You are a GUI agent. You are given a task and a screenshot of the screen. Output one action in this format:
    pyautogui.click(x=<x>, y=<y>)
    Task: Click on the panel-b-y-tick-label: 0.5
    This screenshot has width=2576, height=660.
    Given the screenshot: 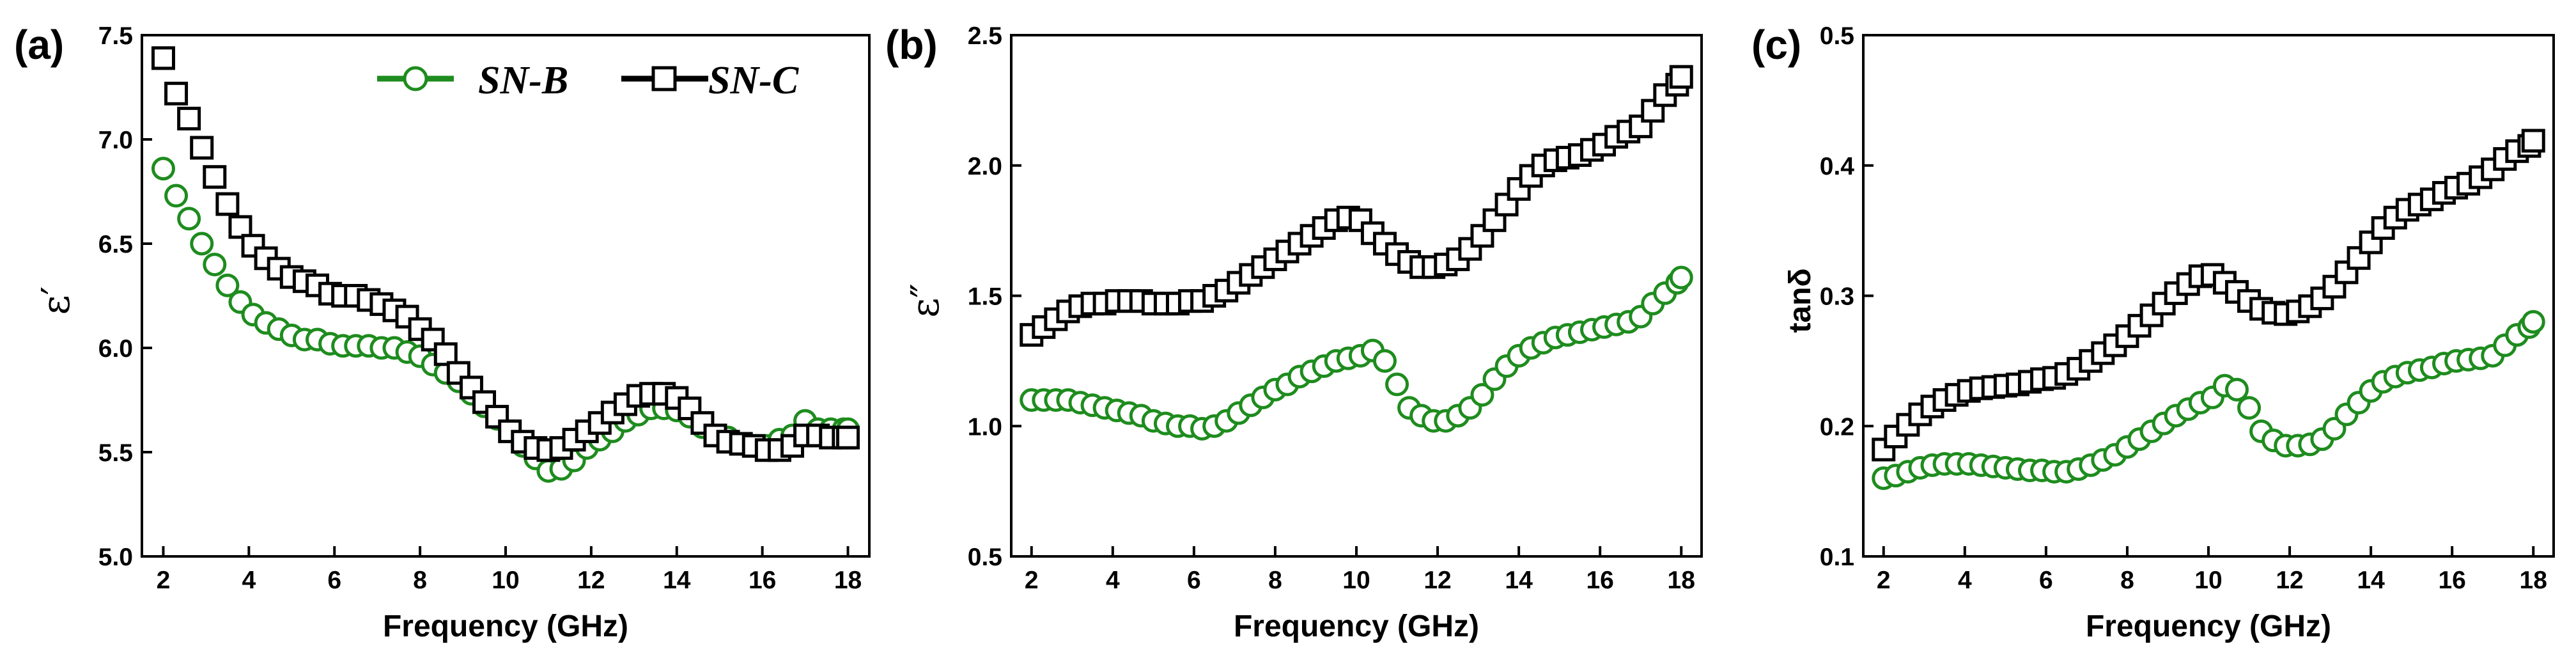 What is the action you would take?
    pyautogui.click(x=985, y=557)
    